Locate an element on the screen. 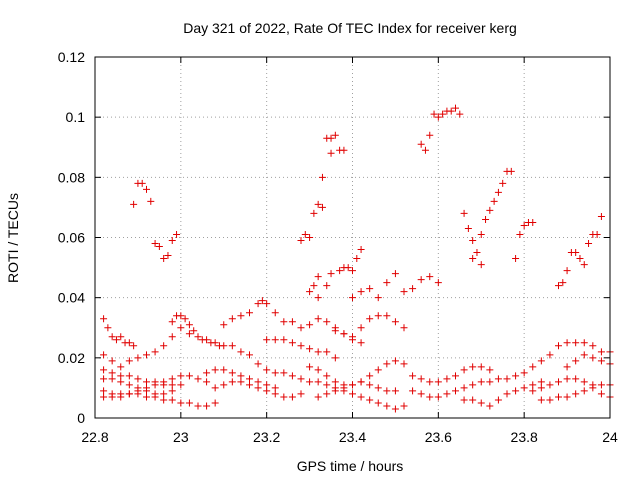  x-tick-label: 22.8 is located at coordinates (94, 437).